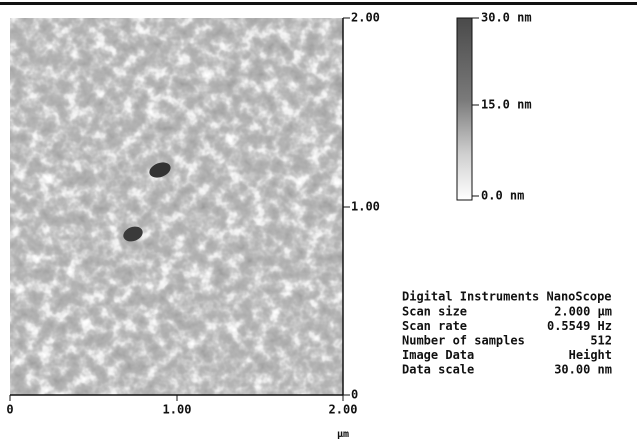 The height and width of the screenshot is (440, 637). What do you see at coordinates (318, 3) in the screenshot?
I see `top-rule` at bounding box center [318, 3].